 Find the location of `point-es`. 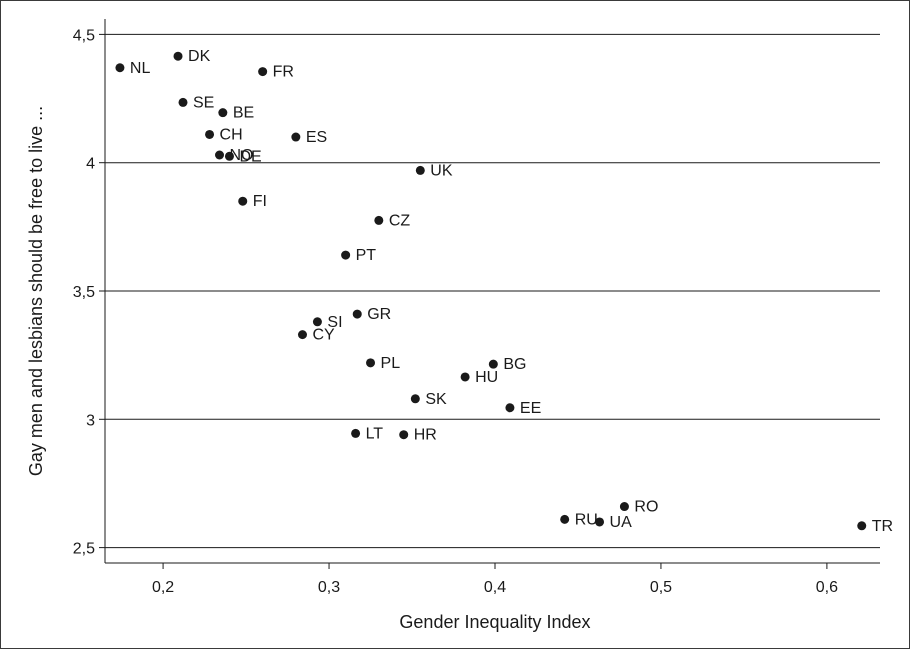

point-es is located at coordinates (296, 137).